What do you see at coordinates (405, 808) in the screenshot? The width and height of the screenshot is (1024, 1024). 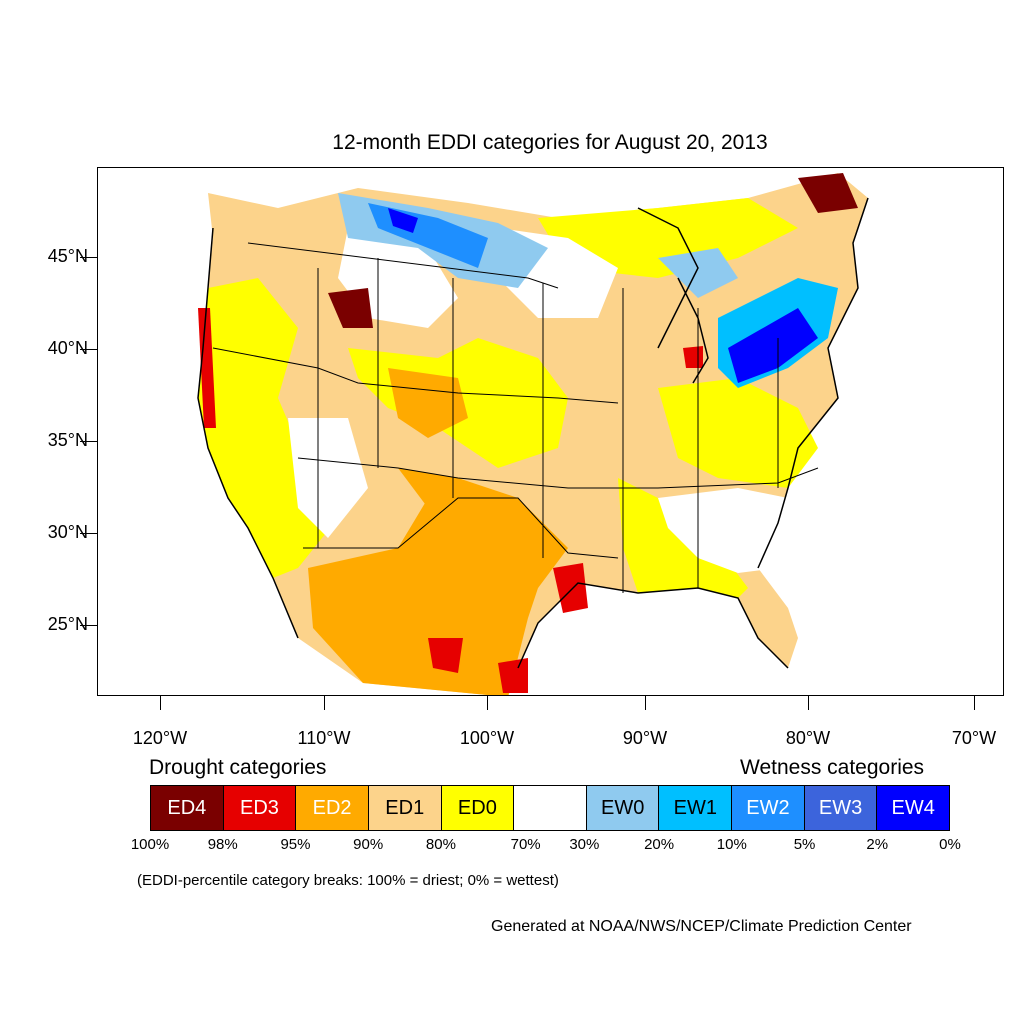 I see `legend-swatch-ed1: ED1` at bounding box center [405, 808].